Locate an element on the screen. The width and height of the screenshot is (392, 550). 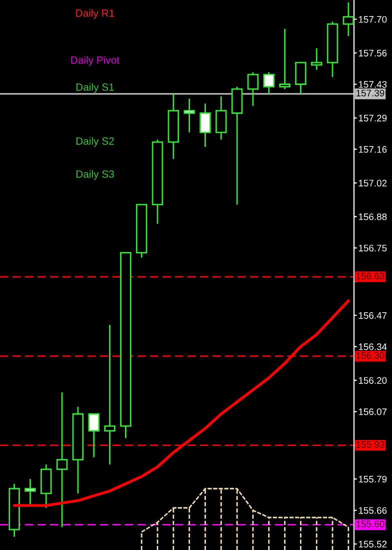
ref-line-label: 156.30 is located at coordinates (370, 355).